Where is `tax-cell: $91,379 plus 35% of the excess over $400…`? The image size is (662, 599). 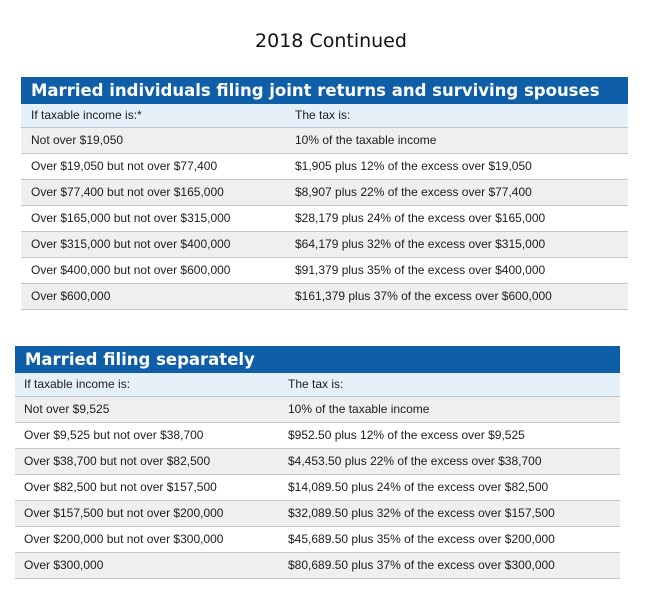
tax-cell: $91,379 plus 35% of the excess over $400… is located at coordinates (420, 270).